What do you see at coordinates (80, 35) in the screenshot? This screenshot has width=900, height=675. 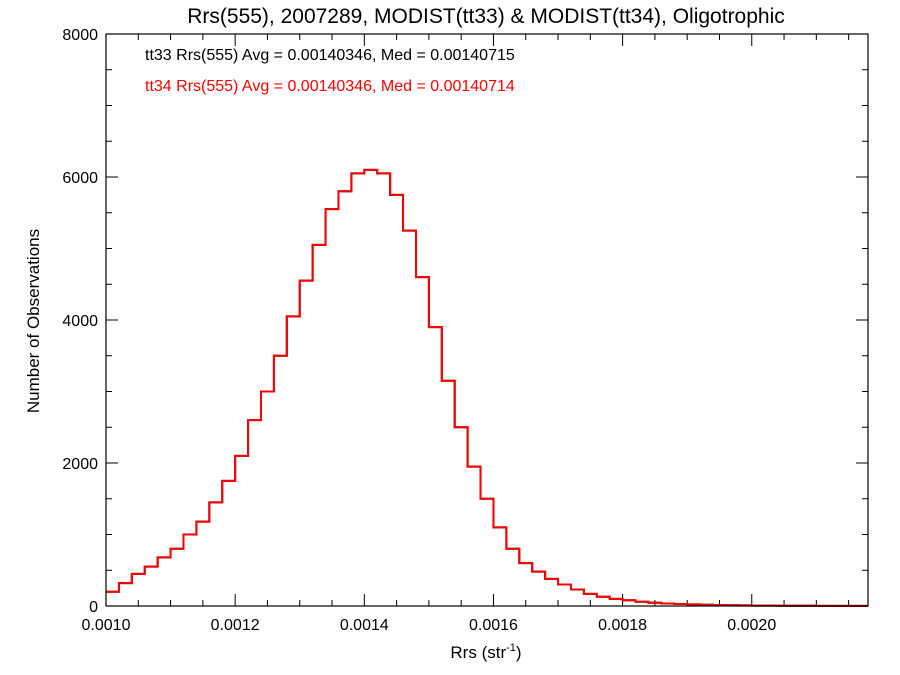 I see `y-tick-label: 8000` at bounding box center [80, 35].